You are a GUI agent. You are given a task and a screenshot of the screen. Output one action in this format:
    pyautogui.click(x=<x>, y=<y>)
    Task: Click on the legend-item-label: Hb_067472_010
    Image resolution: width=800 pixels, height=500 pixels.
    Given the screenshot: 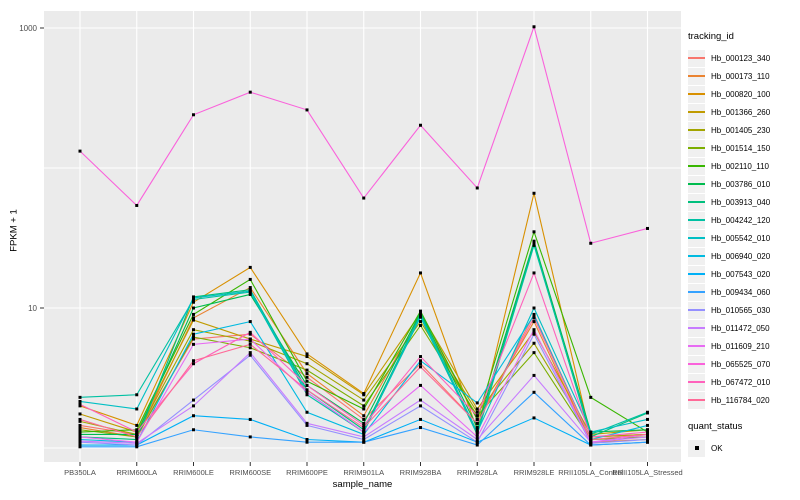 What is the action you would take?
    pyautogui.click(x=741, y=382)
    